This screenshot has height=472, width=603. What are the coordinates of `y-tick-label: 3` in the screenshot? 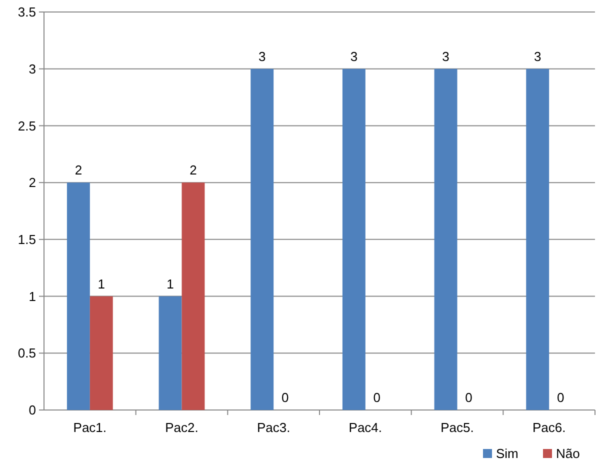 It's located at (32, 68).